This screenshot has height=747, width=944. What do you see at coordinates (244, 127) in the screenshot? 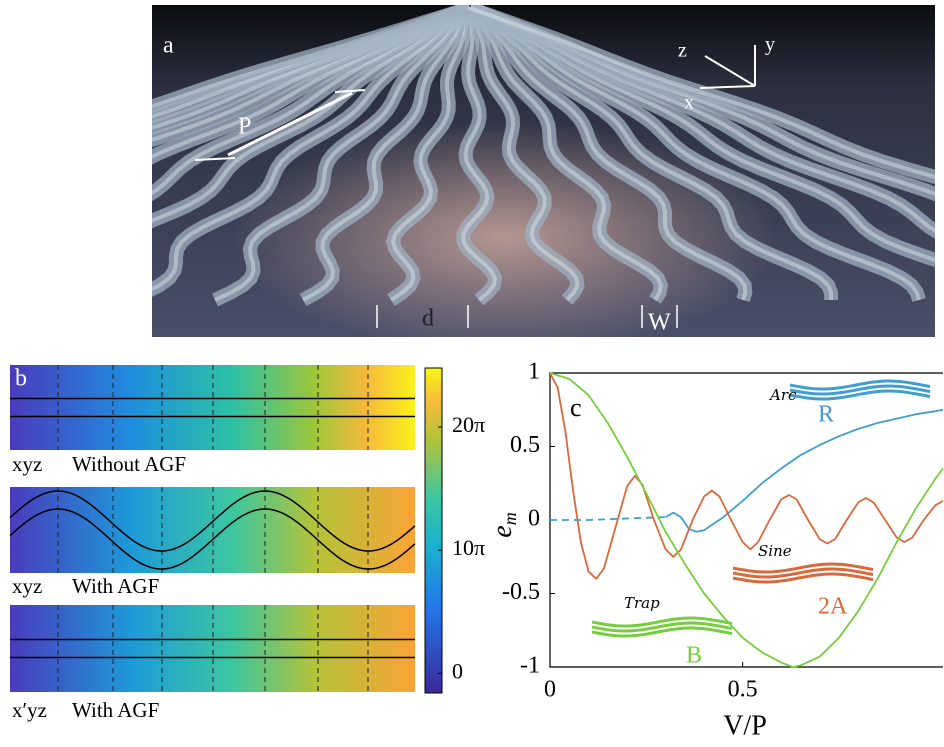
I see `period-label: P` at bounding box center [244, 127].